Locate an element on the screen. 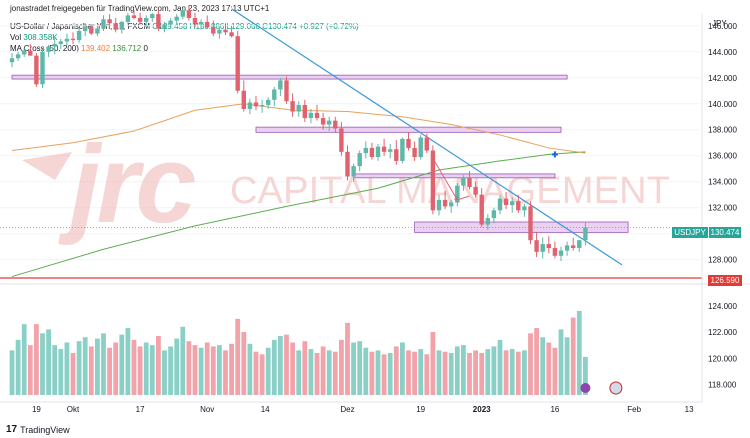 This screenshot has height=438, width=750. ma-fast-value: 139.402 is located at coordinates (96, 48).